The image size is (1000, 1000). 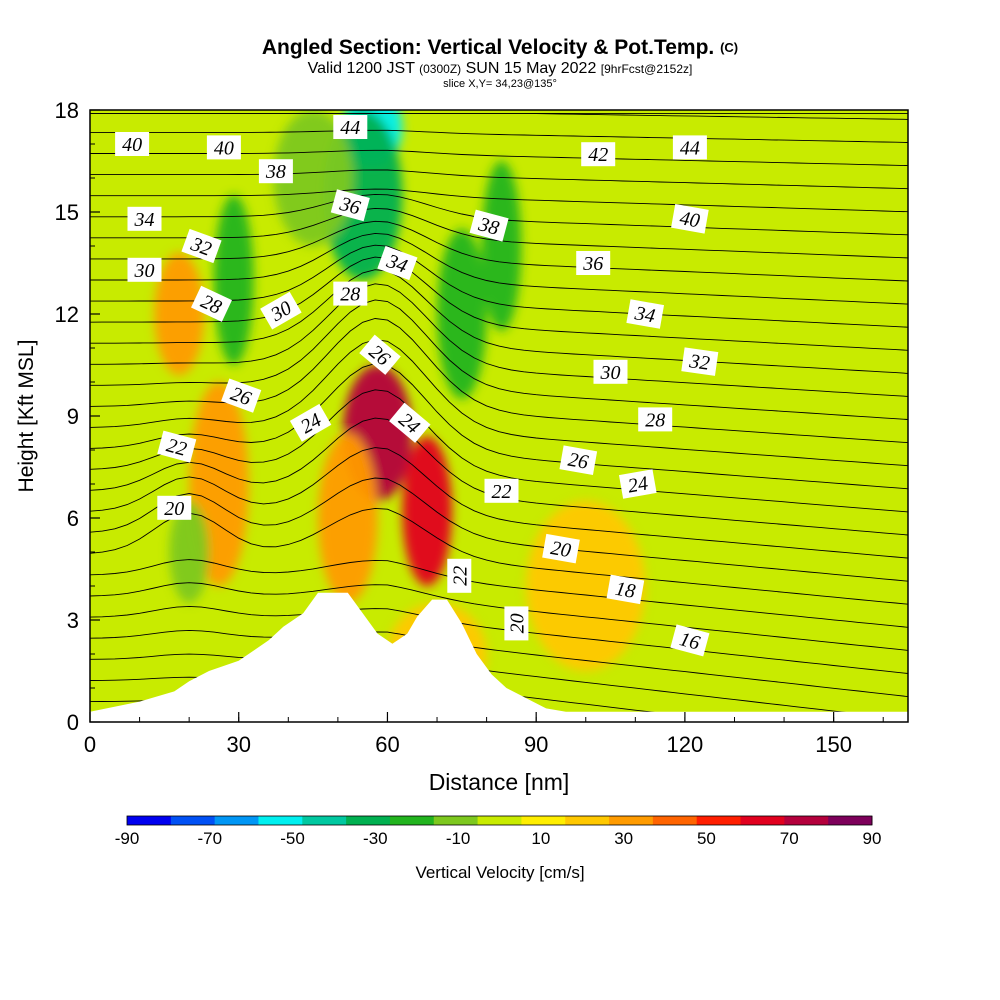 I want to click on x-tick-label: 30, so click(x=238, y=744).